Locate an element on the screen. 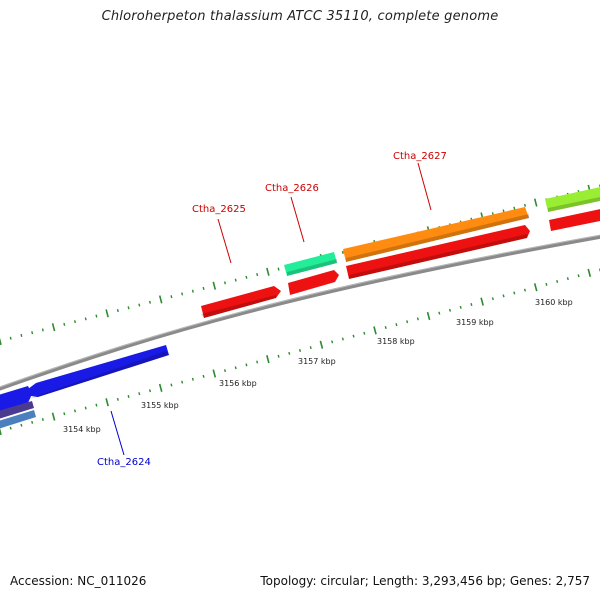  steelblue-gene-left is located at coordinates (18, 420).